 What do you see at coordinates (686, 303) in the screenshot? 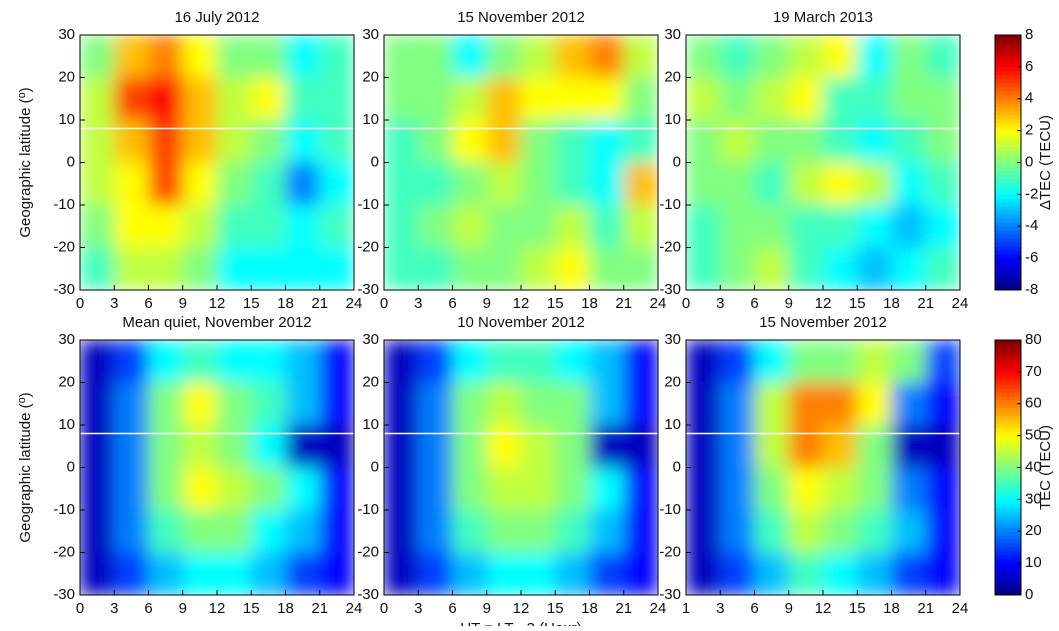
I see `x-tick-label: 0` at bounding box center [686, 303].